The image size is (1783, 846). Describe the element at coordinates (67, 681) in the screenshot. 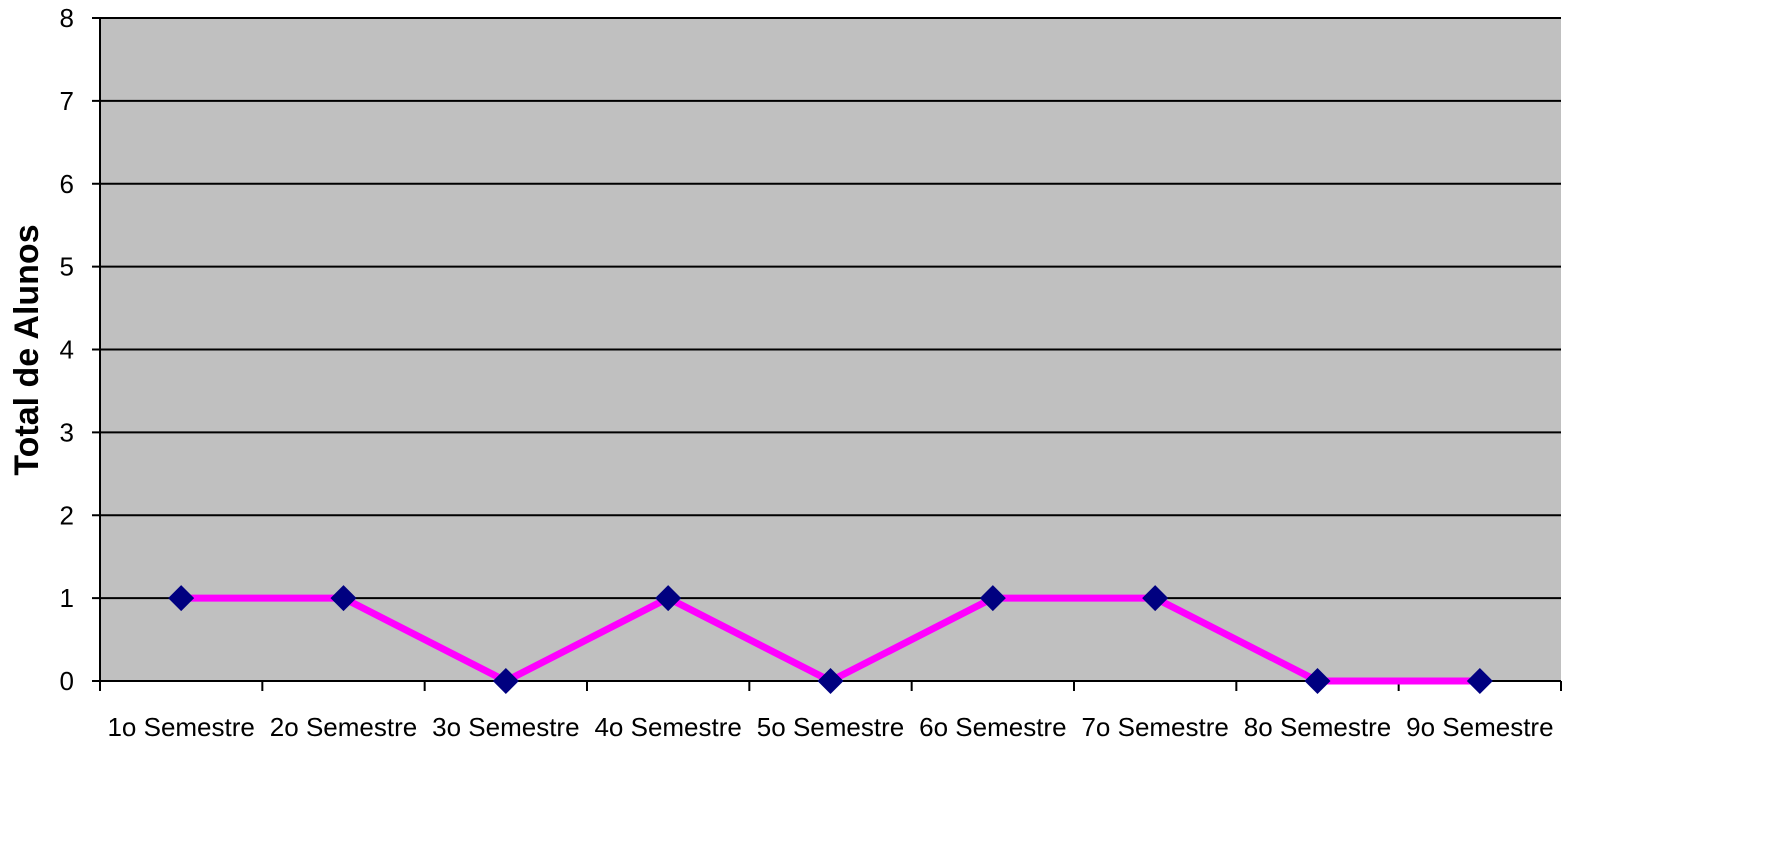

I see `y-tick-label: 0` at that location.